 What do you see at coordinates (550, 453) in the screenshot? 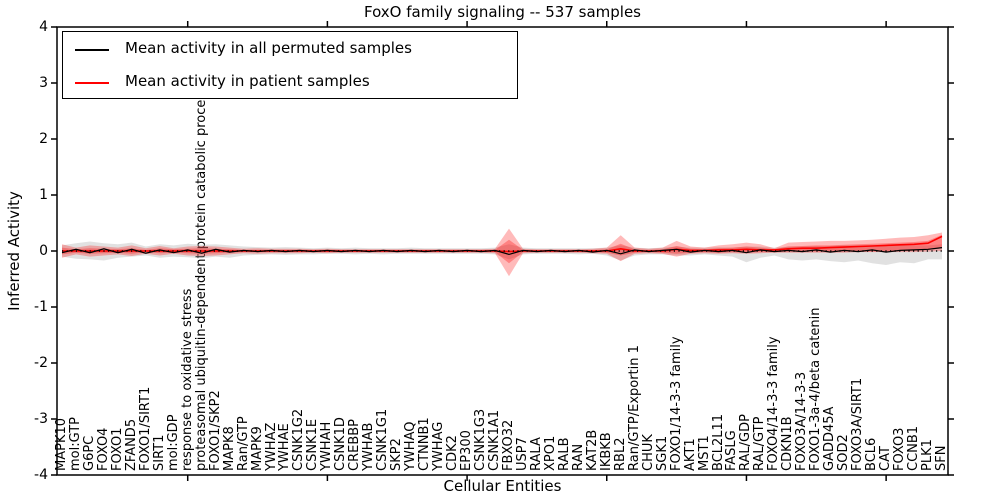
I see `x-tick-label: XPO1` at bounding box center [550, 453].